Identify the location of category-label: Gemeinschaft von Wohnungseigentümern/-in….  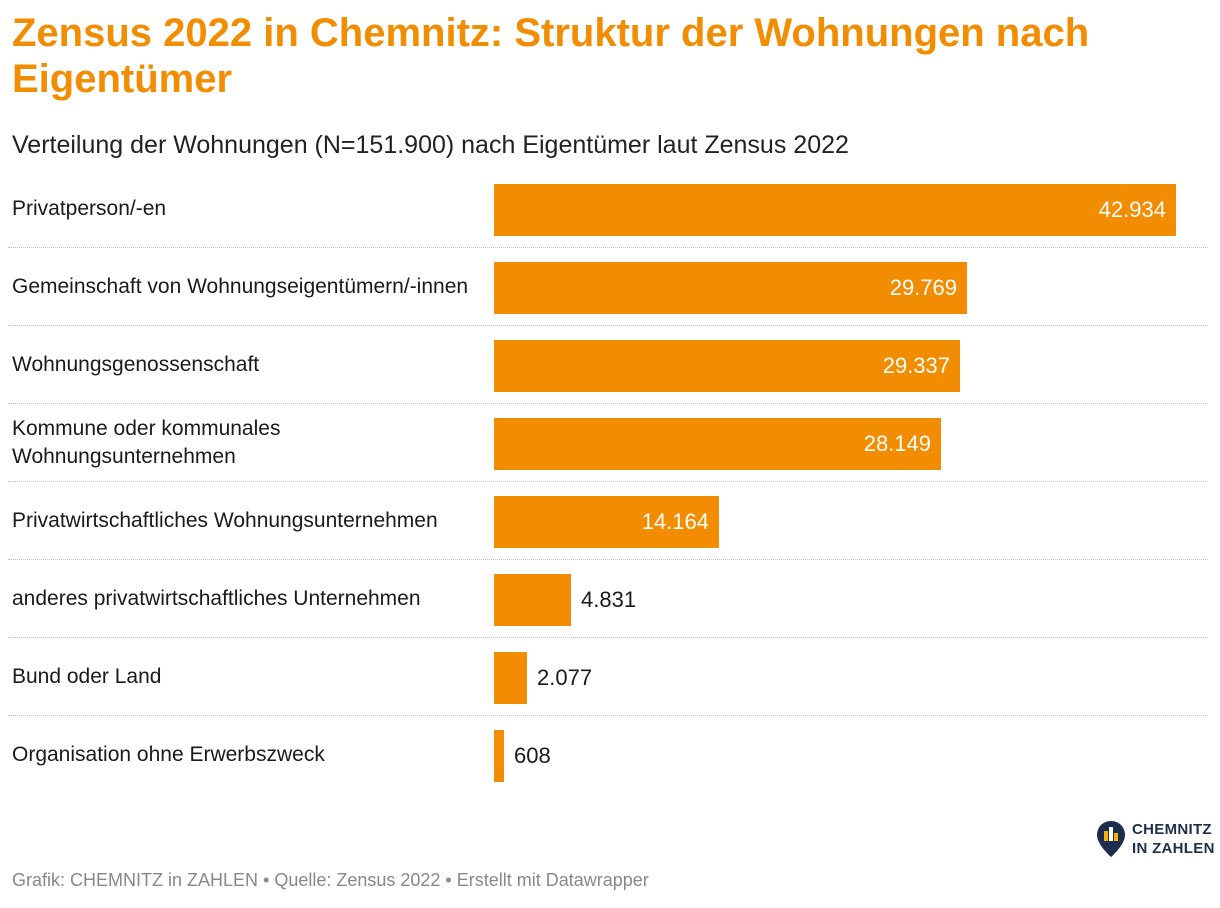
(240, 286).